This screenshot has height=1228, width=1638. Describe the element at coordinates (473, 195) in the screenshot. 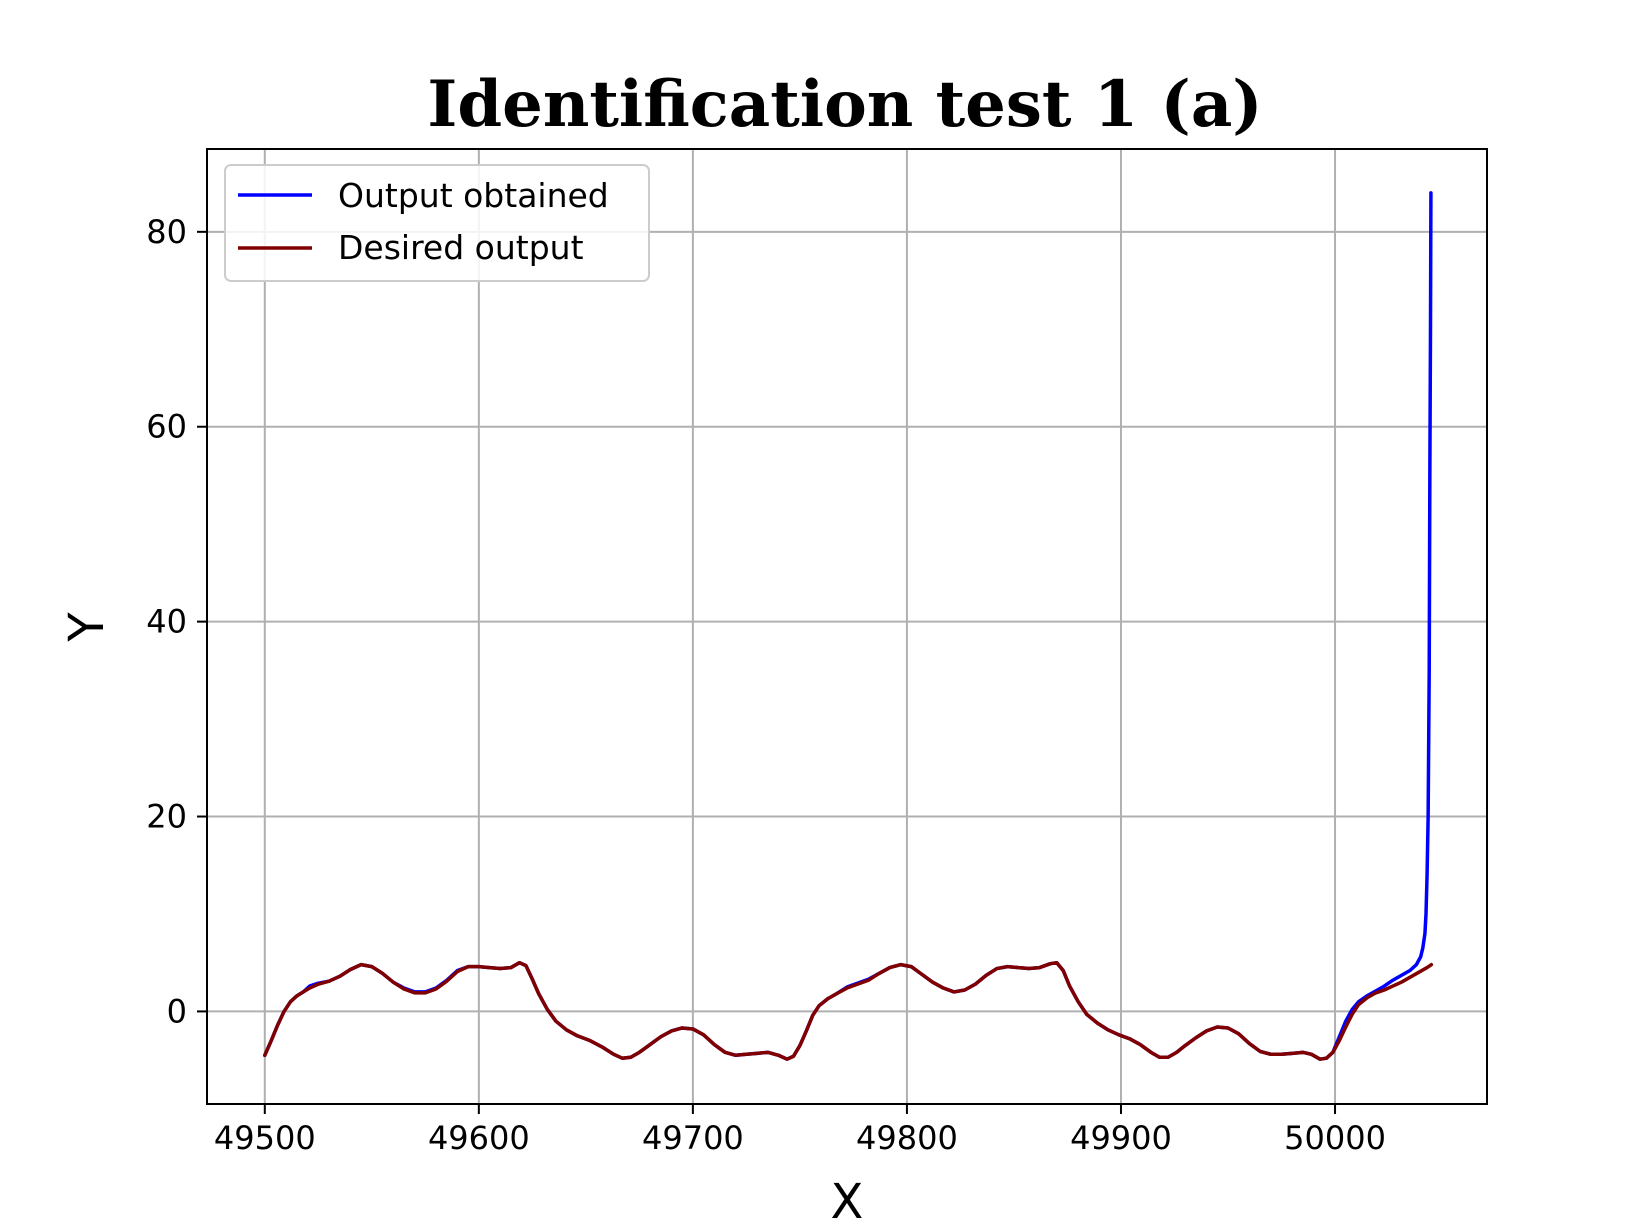

I see `legend-label-output-obtained: Output obtained` at that location.